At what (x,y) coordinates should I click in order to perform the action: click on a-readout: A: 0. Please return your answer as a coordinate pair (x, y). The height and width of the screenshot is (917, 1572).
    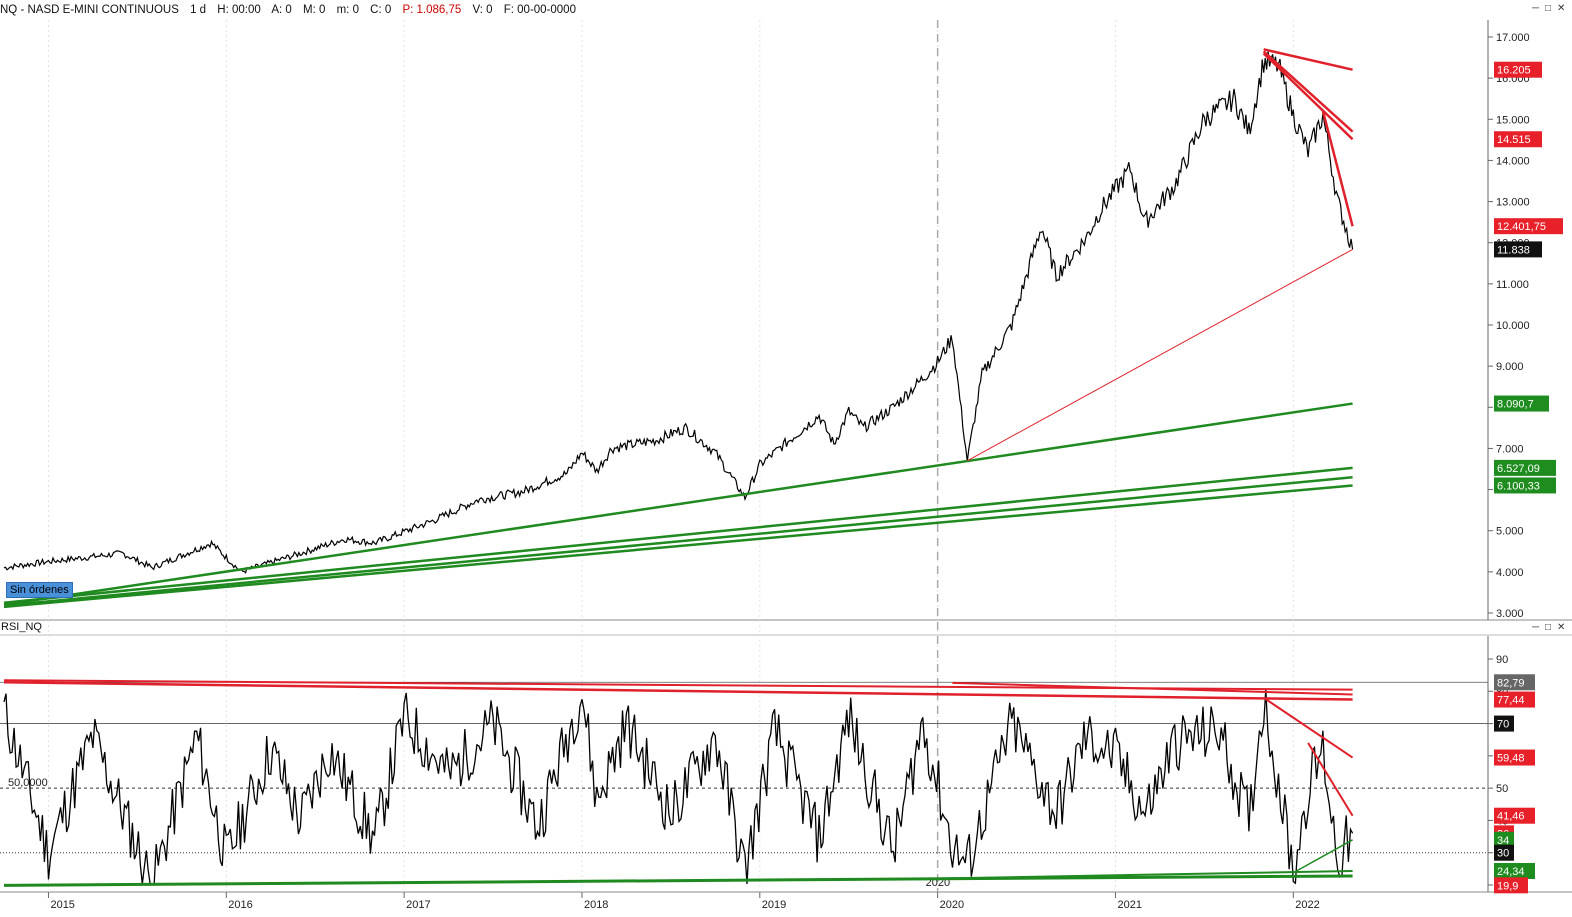
    Looking at the image, I should click on (281, 10).